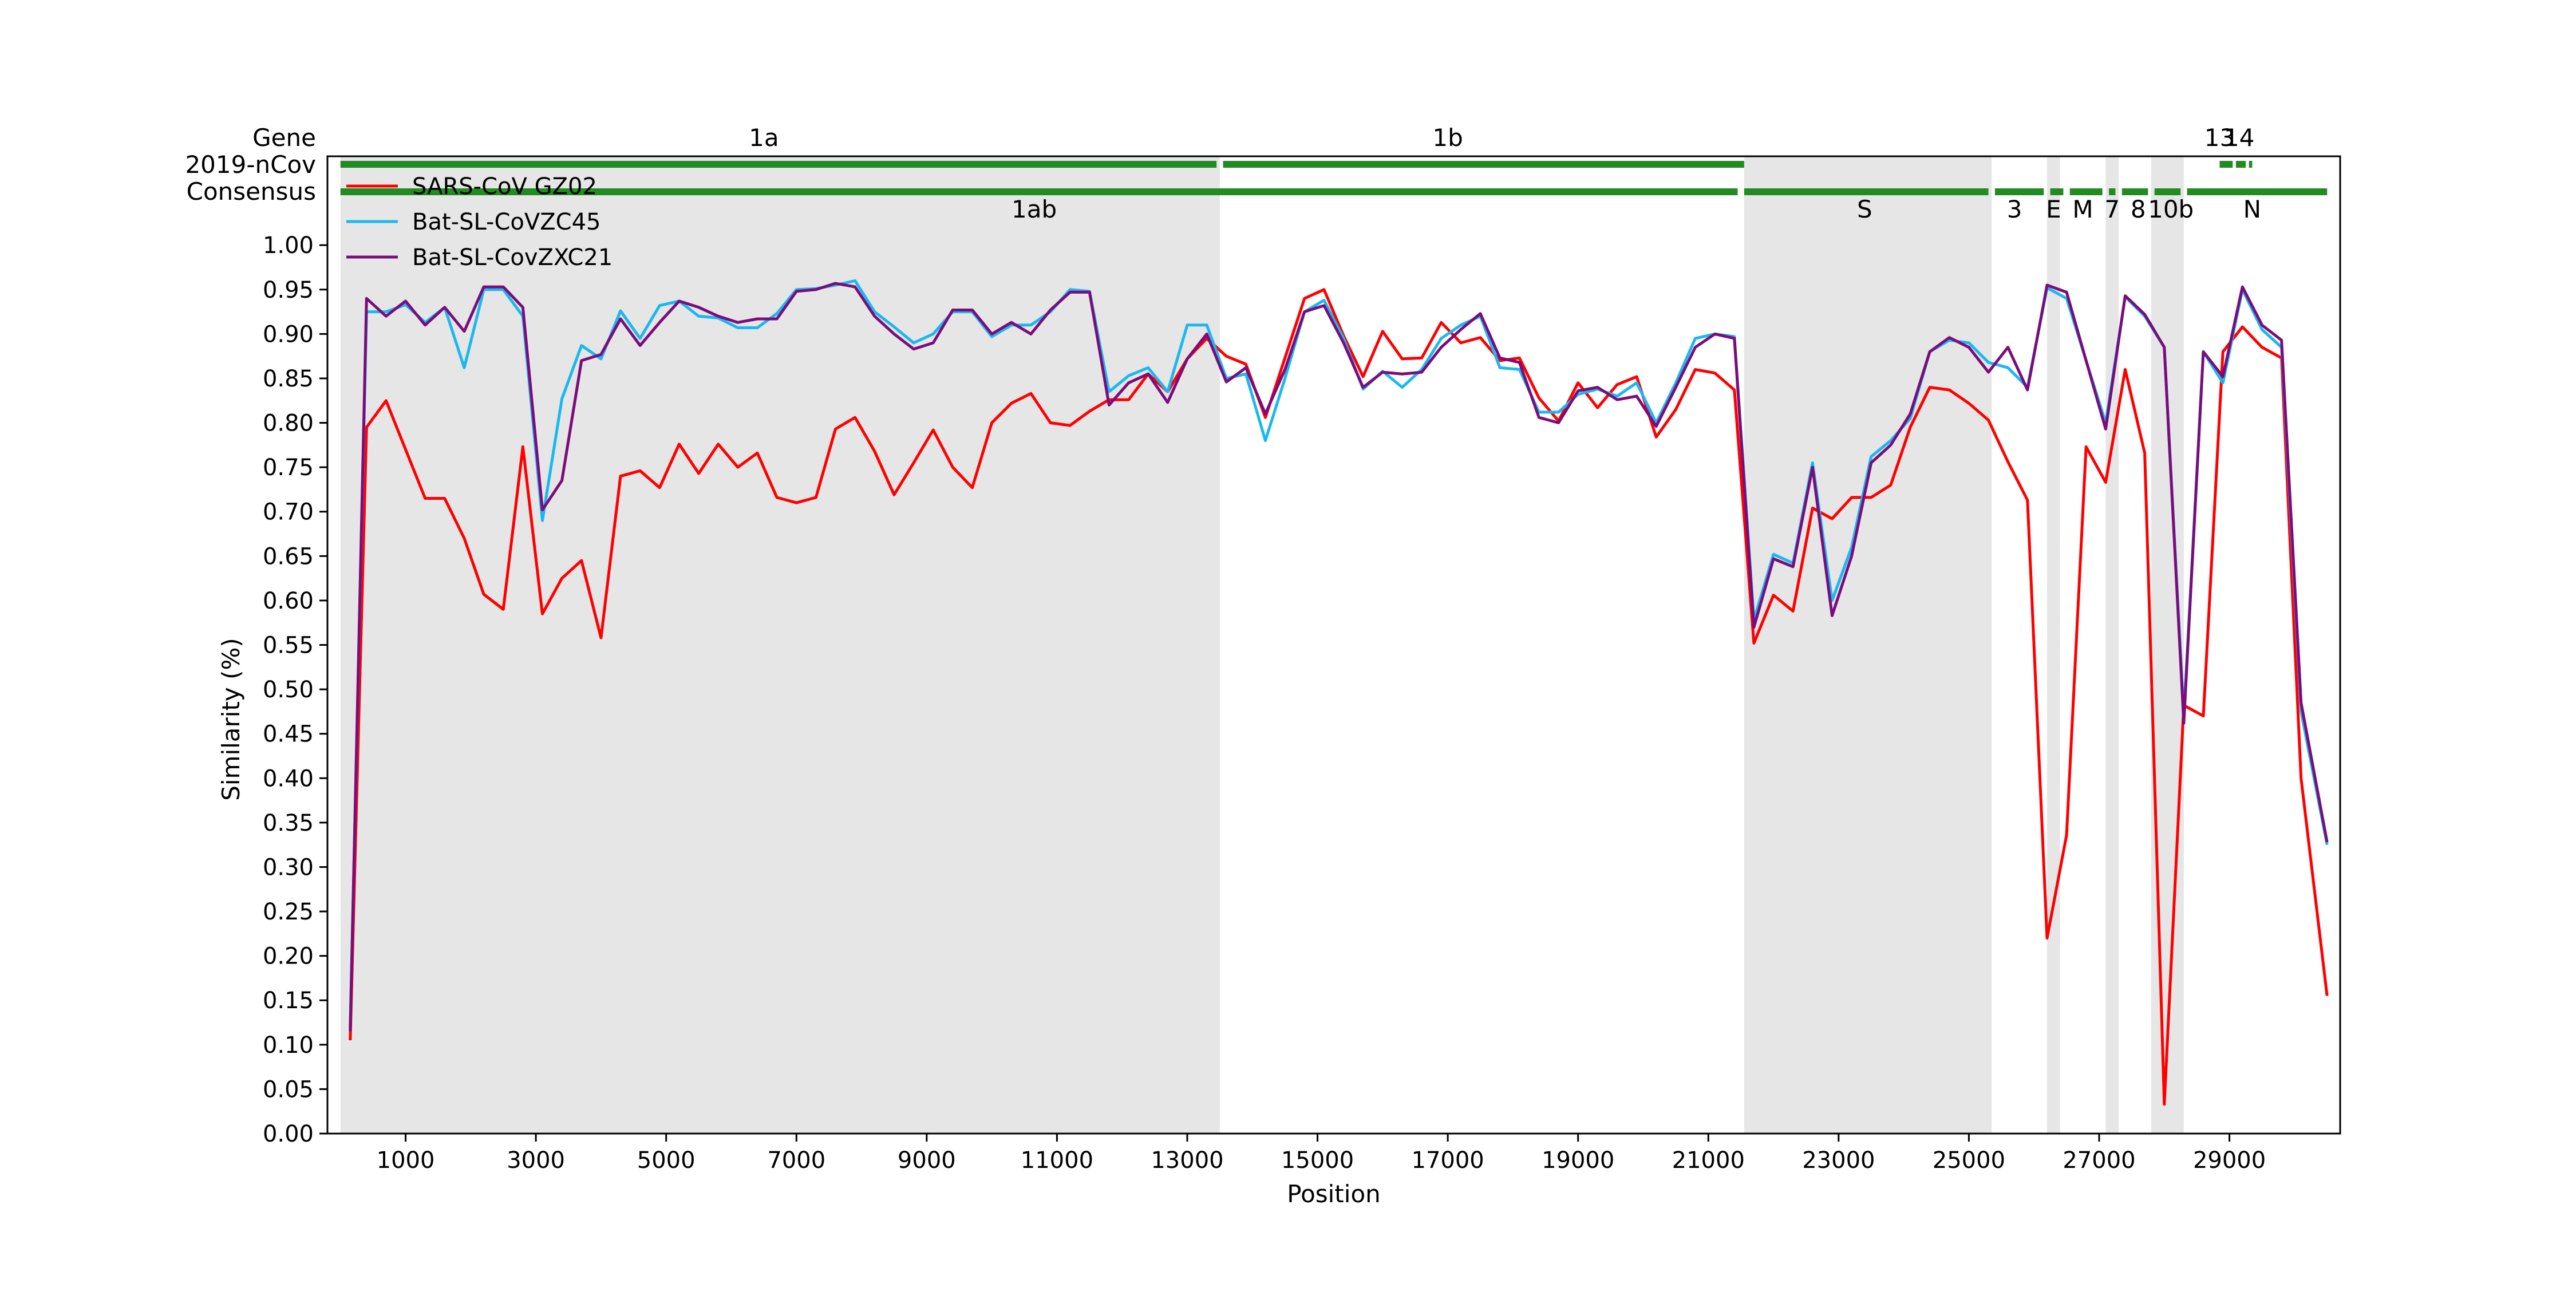  Describe the element at coordinates (288, 912) in the screenshot. I see `y-tick-label-5: 0.25` at that location.